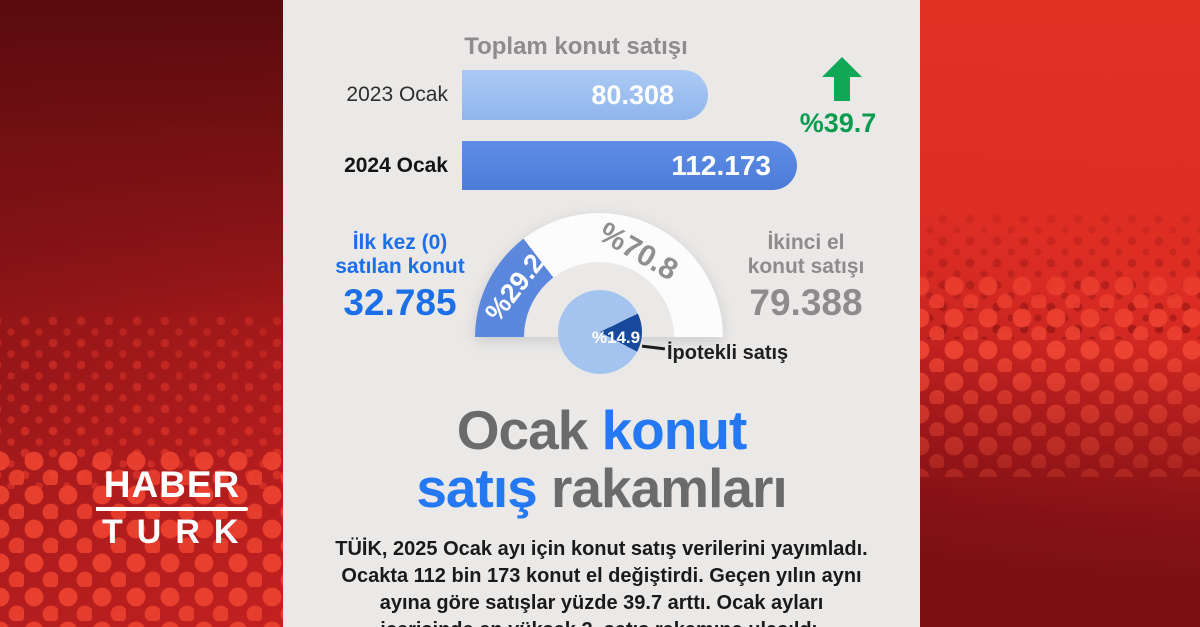 This screenshot has width=1200, height=627. What do you see at coordinates (585, 95) in the screenshot?
I see `bar-2023: 80.308` at bounding box center [585, 95].